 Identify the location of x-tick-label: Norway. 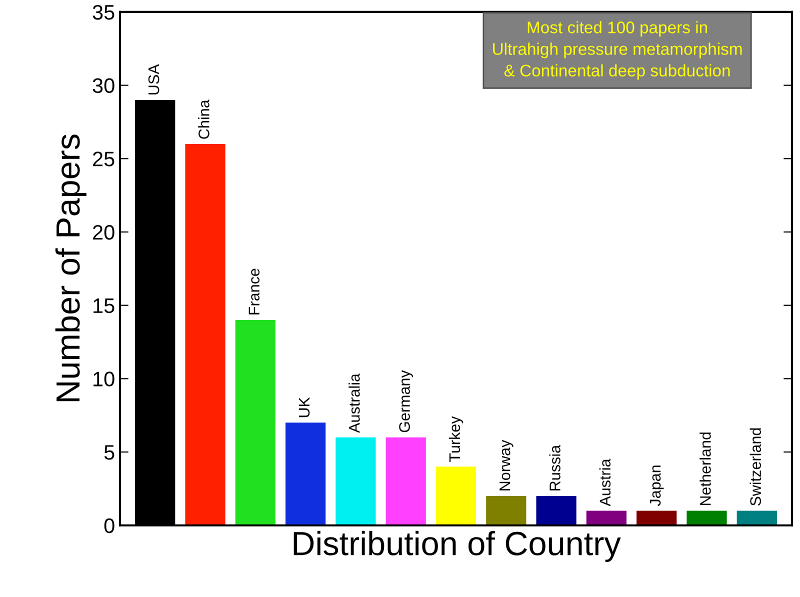
(507, 465).